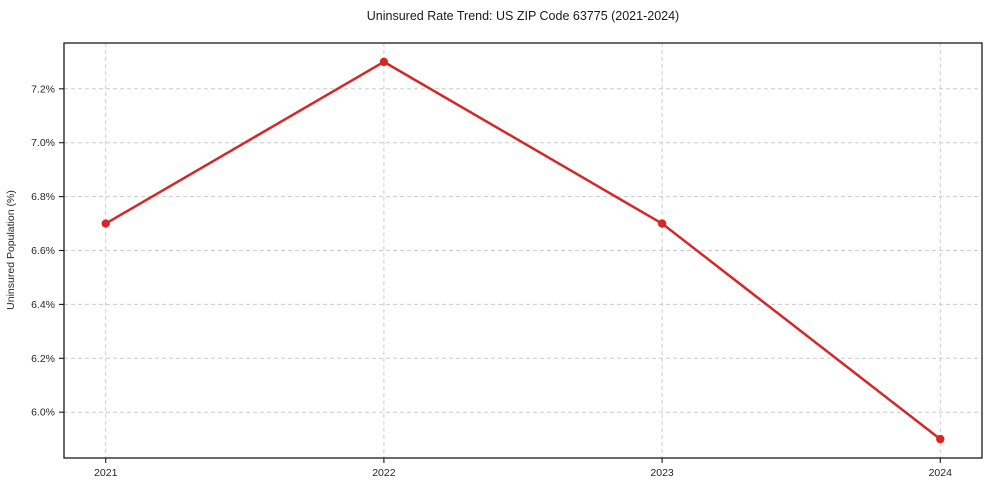 The width and height of the screenshot is (989, 490). I want to click on y-tick-label: 7.0%, so click(43, 143).